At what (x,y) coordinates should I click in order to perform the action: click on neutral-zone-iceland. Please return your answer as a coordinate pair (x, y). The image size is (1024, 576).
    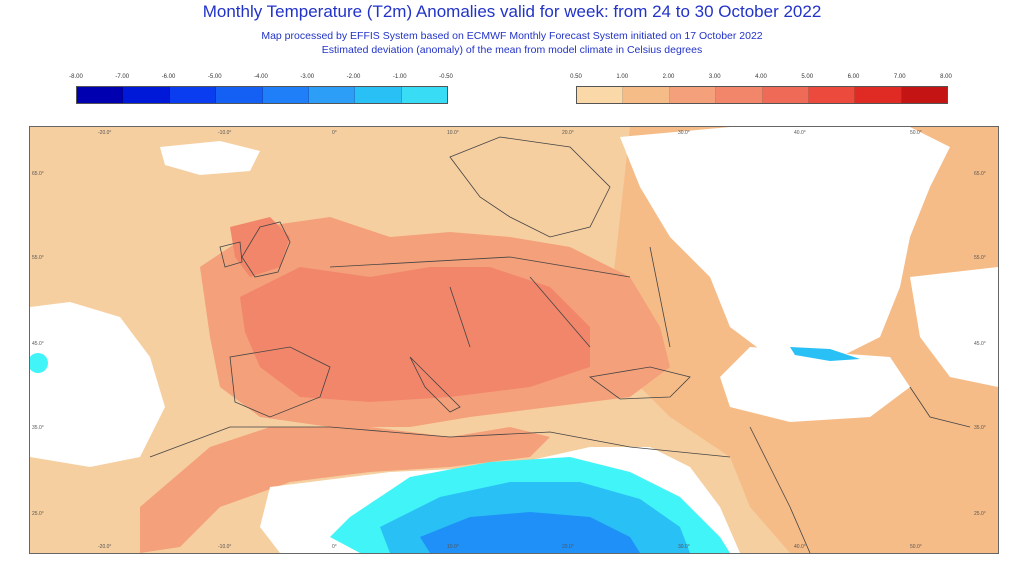
    Looking at the image, I should click on (210, 158).